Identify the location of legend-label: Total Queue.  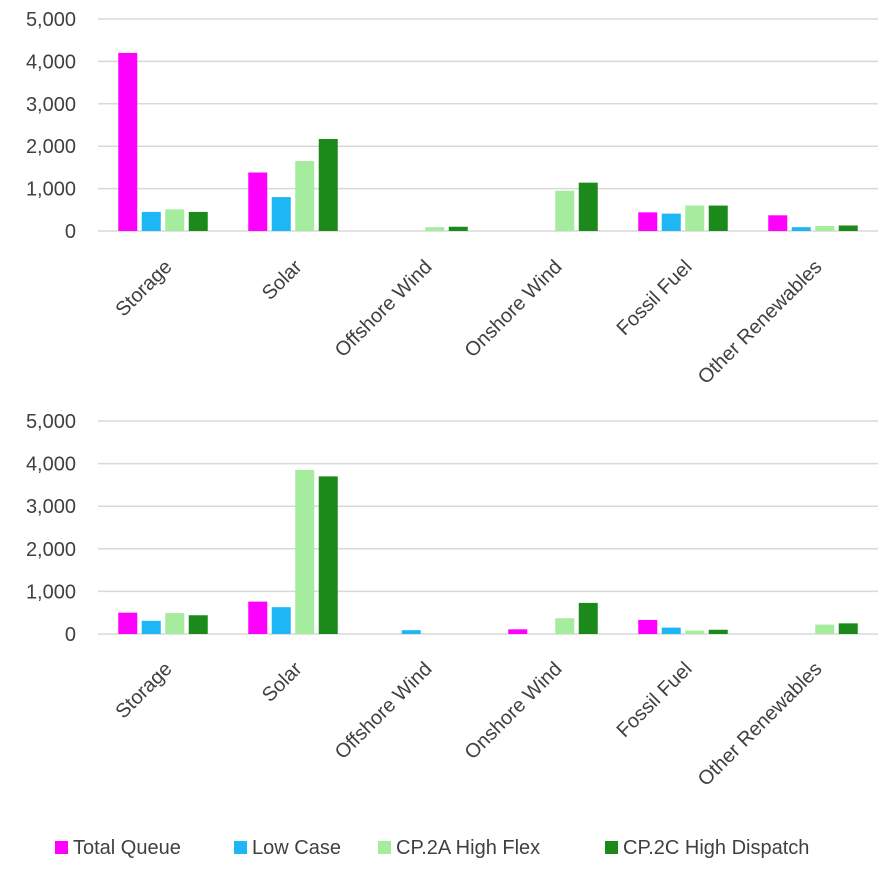
(127, 848).